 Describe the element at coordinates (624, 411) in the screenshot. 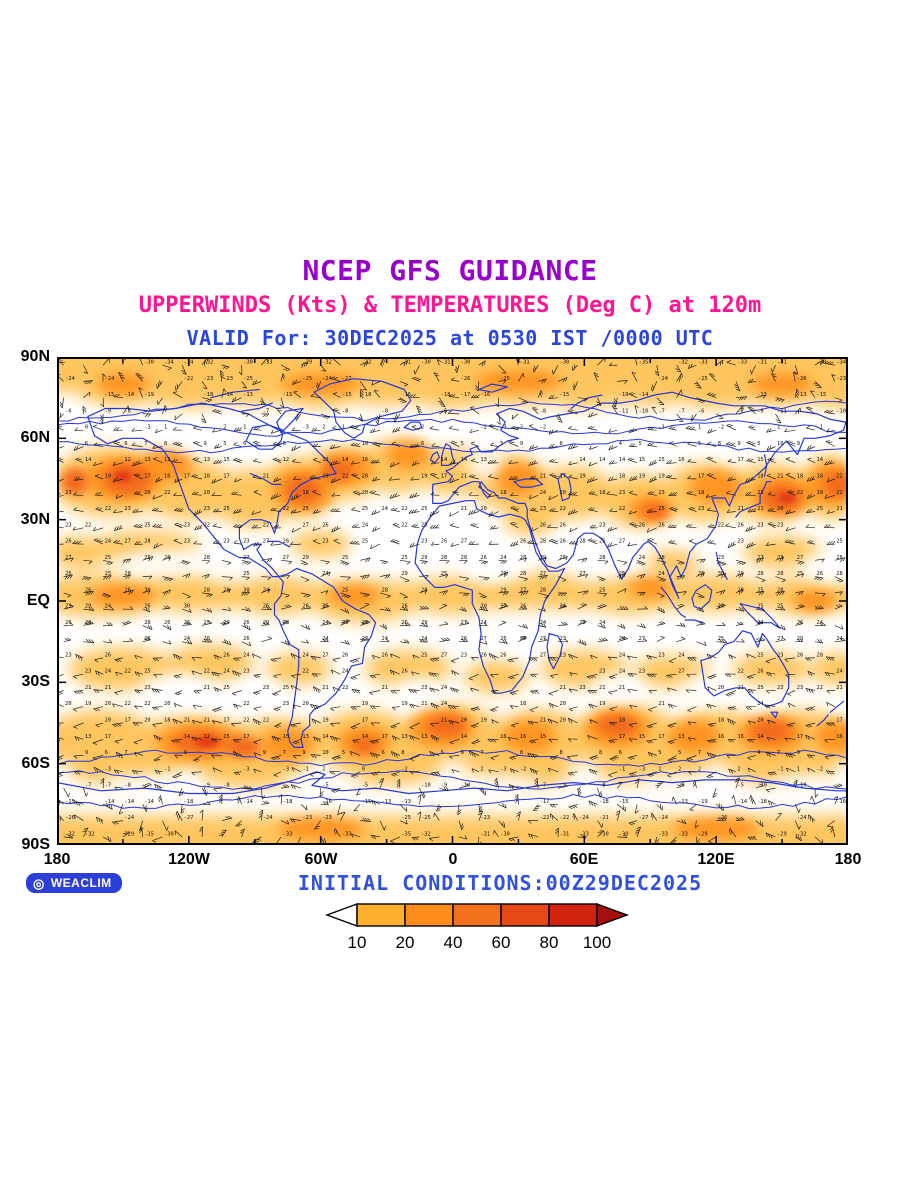

I see `svg-text: -11` at that location.